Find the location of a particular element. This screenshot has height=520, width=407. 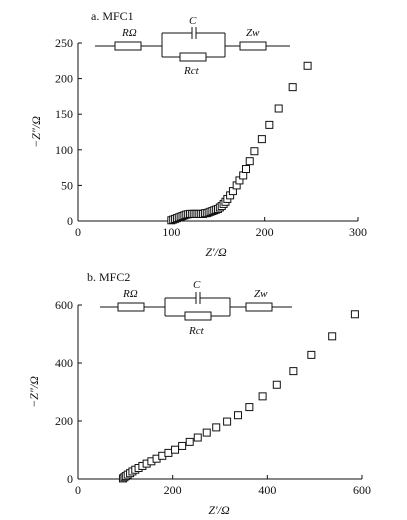

panel-b-y-tick-label: 600 is located at coordinates (64, 305).